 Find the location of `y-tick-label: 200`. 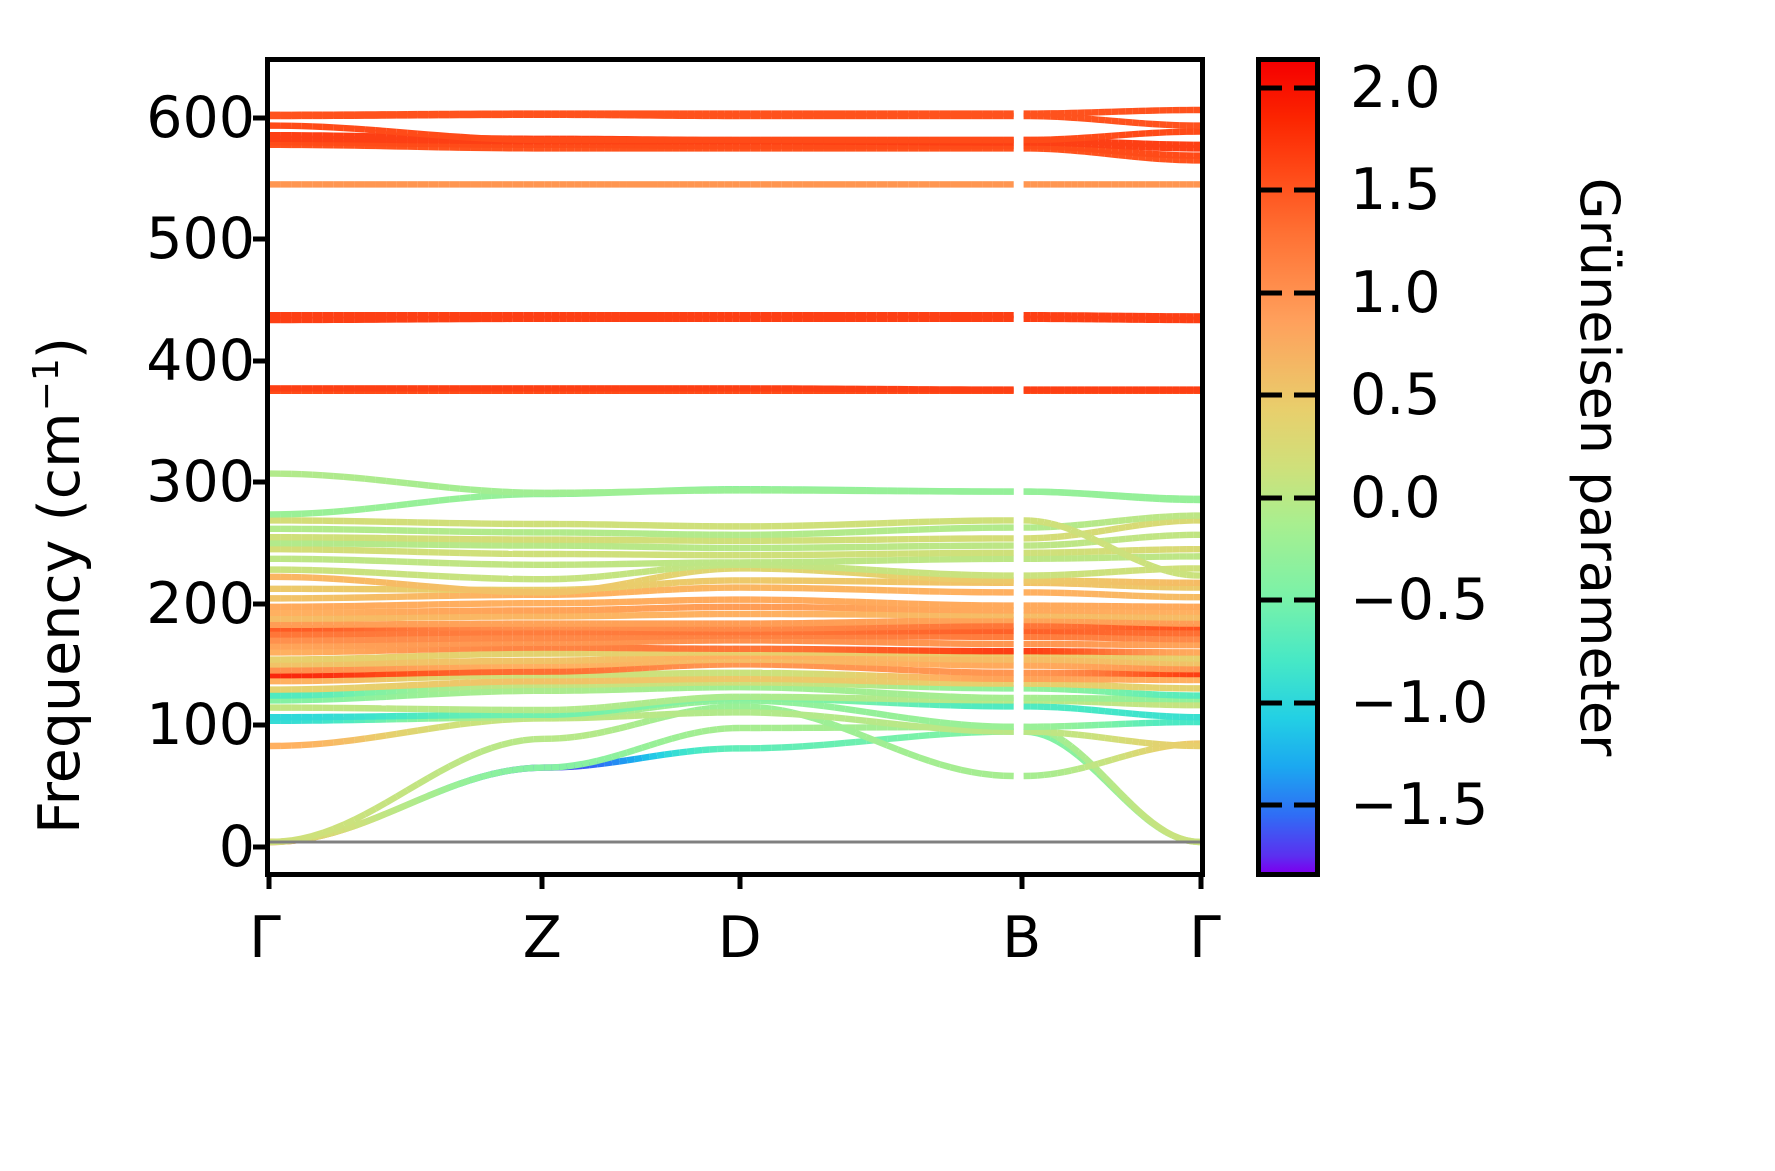

y-tick-label: 200 is located at coordinates (200, 603).